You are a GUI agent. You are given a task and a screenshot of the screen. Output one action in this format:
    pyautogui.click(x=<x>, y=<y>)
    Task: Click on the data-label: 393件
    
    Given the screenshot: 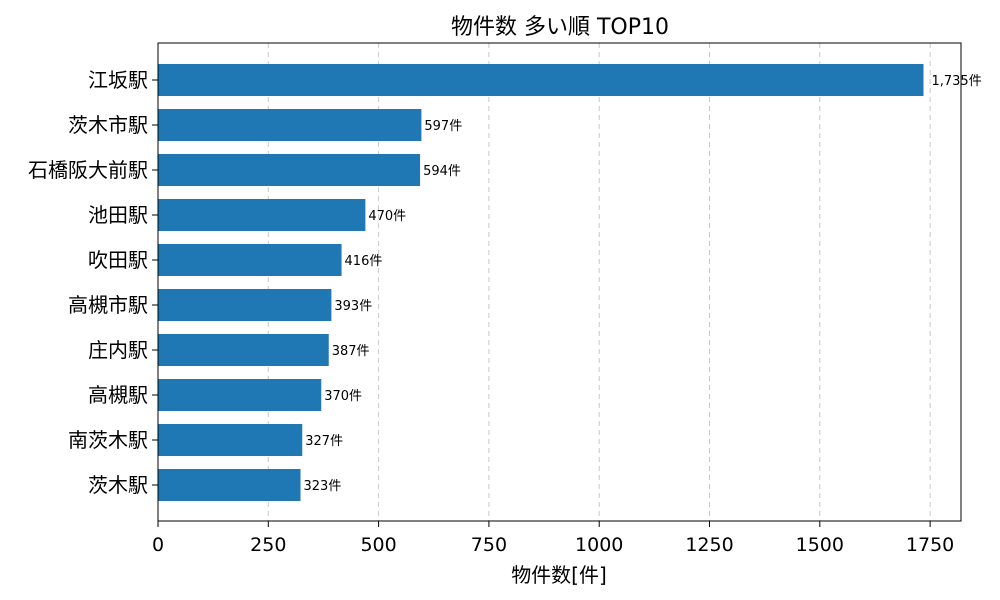 What is the action you would take?
    pyautogui.click(x=353, y=306)
    